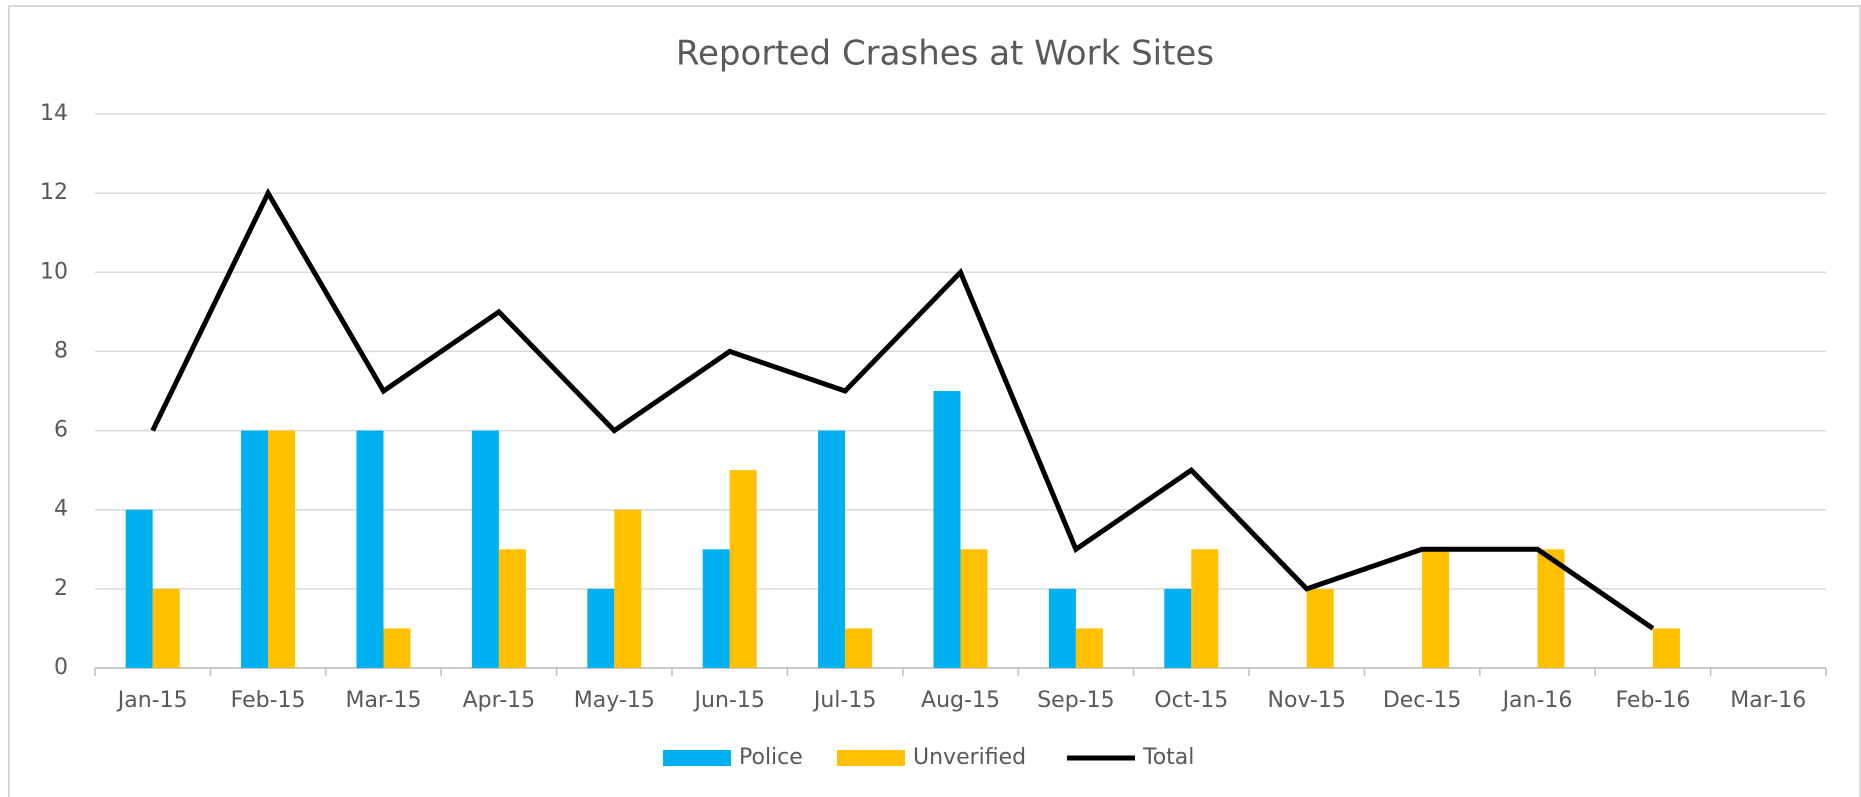  Describe the element at coordinates (499, 700) in the screenshot. I see `x-tick-label: Apr-15` at that location.